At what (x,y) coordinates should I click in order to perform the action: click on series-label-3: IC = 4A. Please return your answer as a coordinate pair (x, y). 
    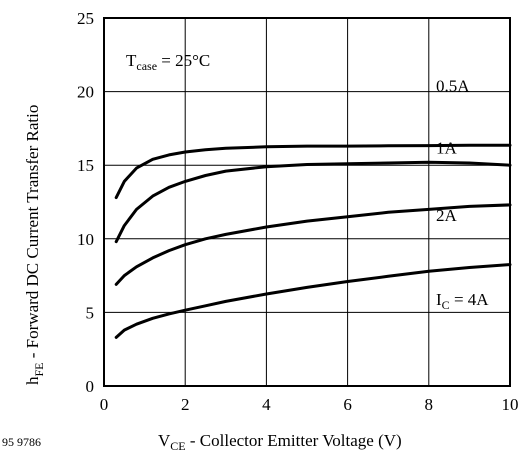
    Looking at the image, I should click on (462, 301).